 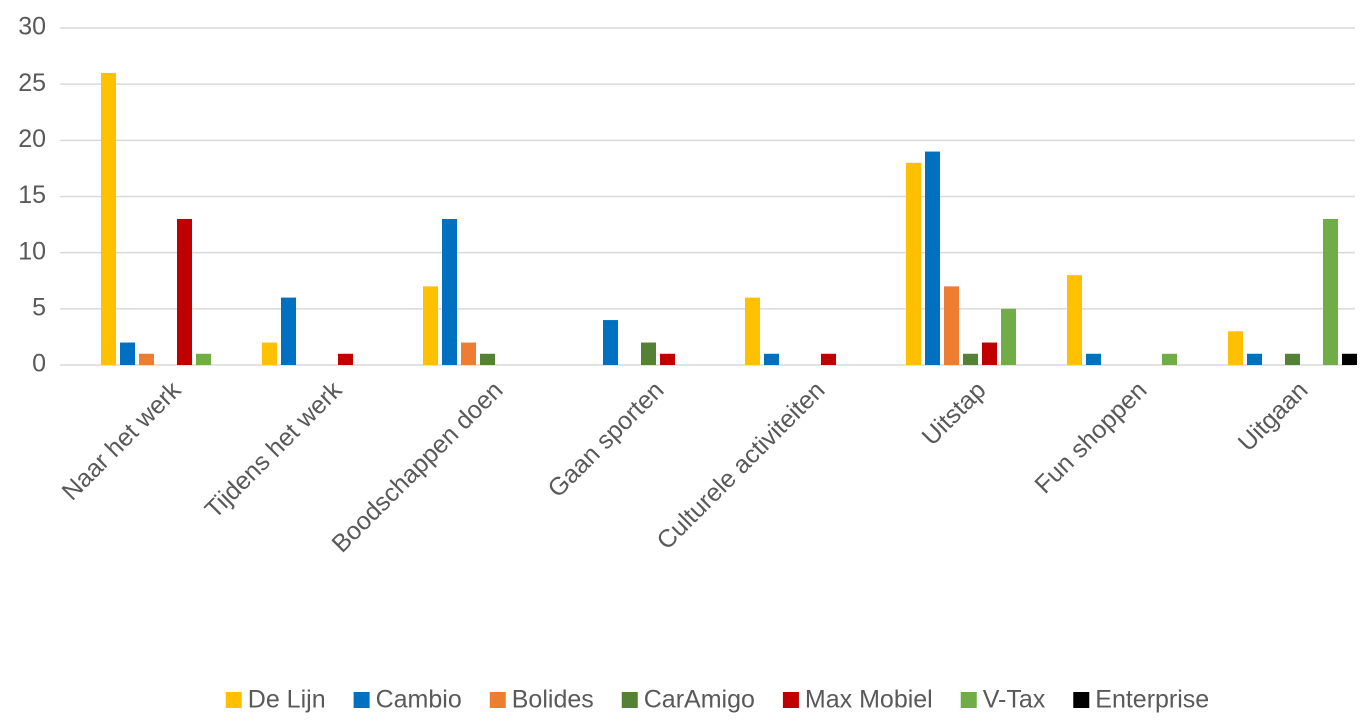 I want to click on legend-label: CarAmigo, so click(x=699, y=700).